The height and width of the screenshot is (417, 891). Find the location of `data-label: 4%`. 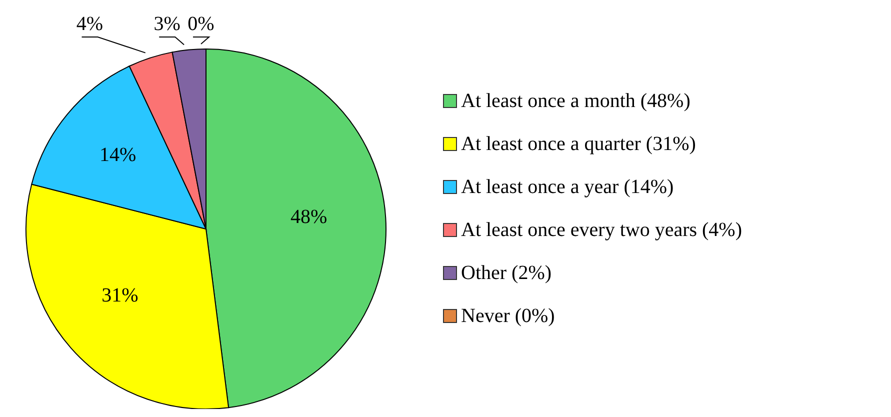

data-label: 4% is located at coordinates (90, 24).